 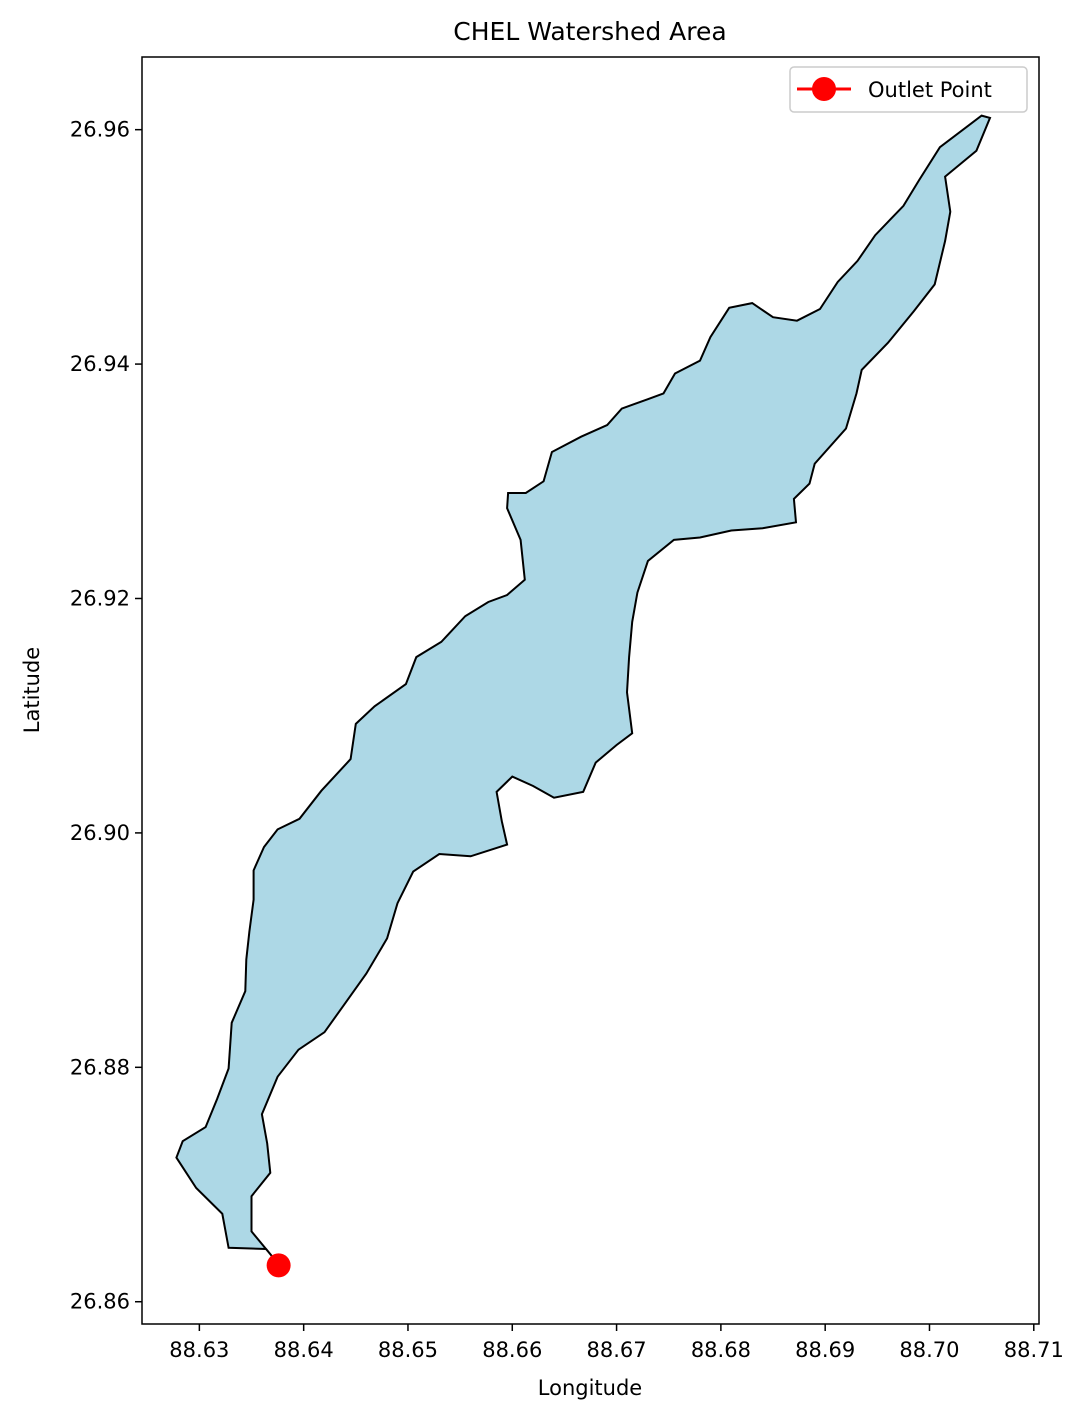 I want to click on outlet-point-marker, so click(x=278, y=1265).